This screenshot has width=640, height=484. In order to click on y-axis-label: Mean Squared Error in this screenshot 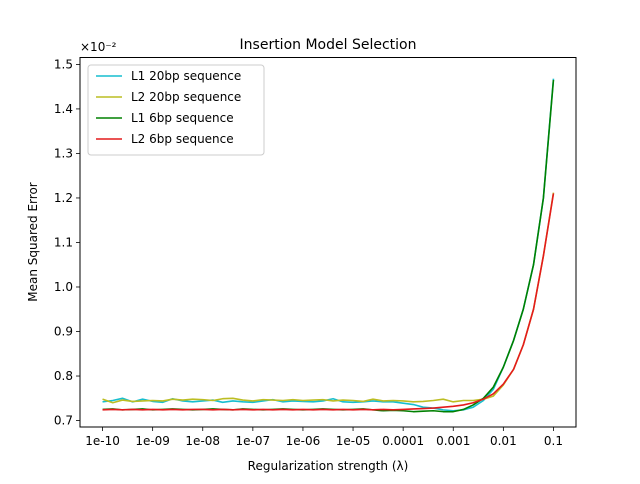, I will do `click(33, 242)`.